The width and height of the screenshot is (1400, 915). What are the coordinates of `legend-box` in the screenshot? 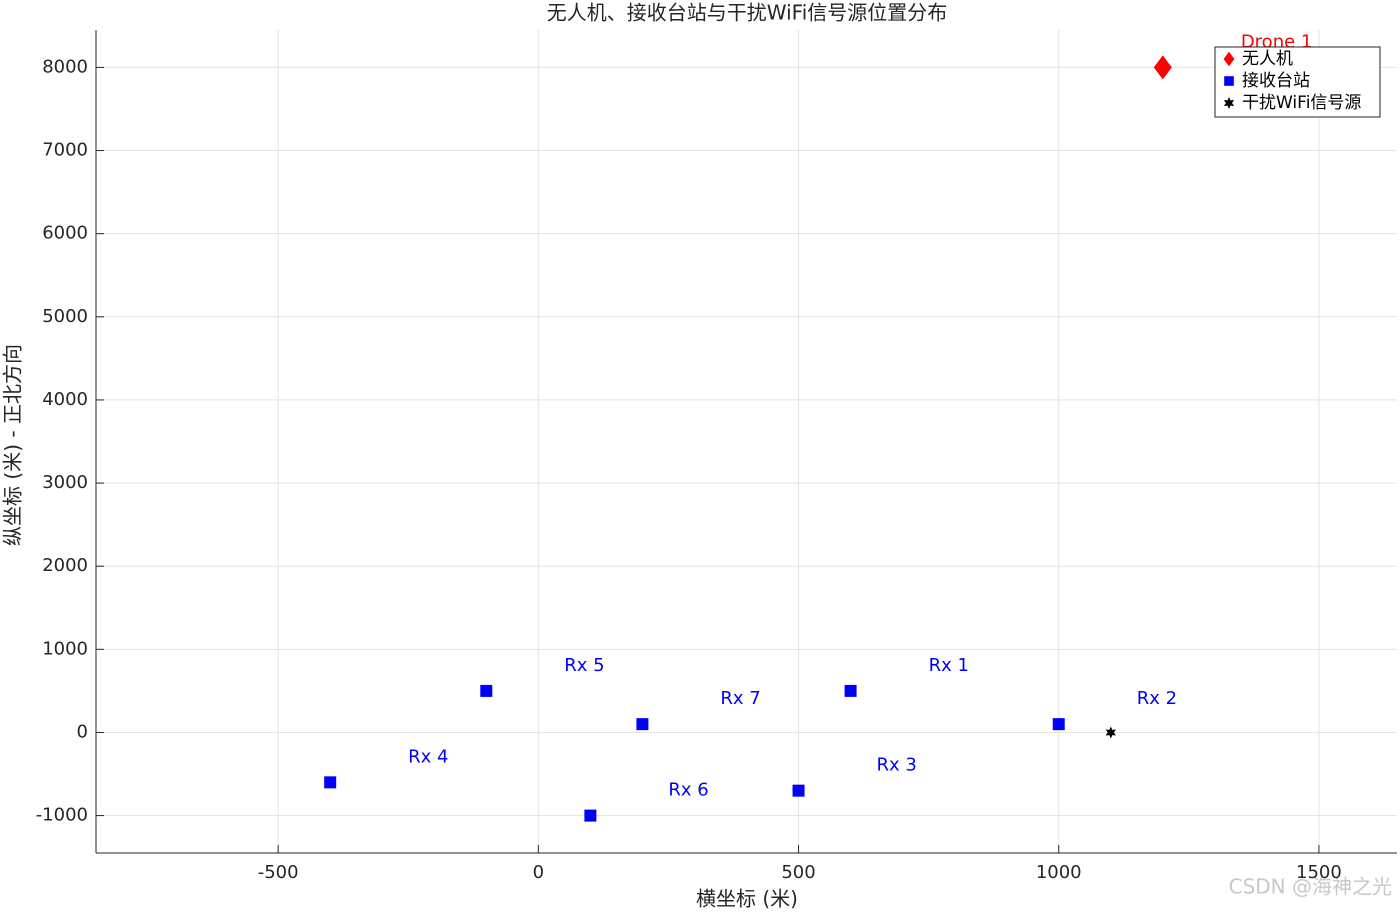 It's located at (1297, 82).